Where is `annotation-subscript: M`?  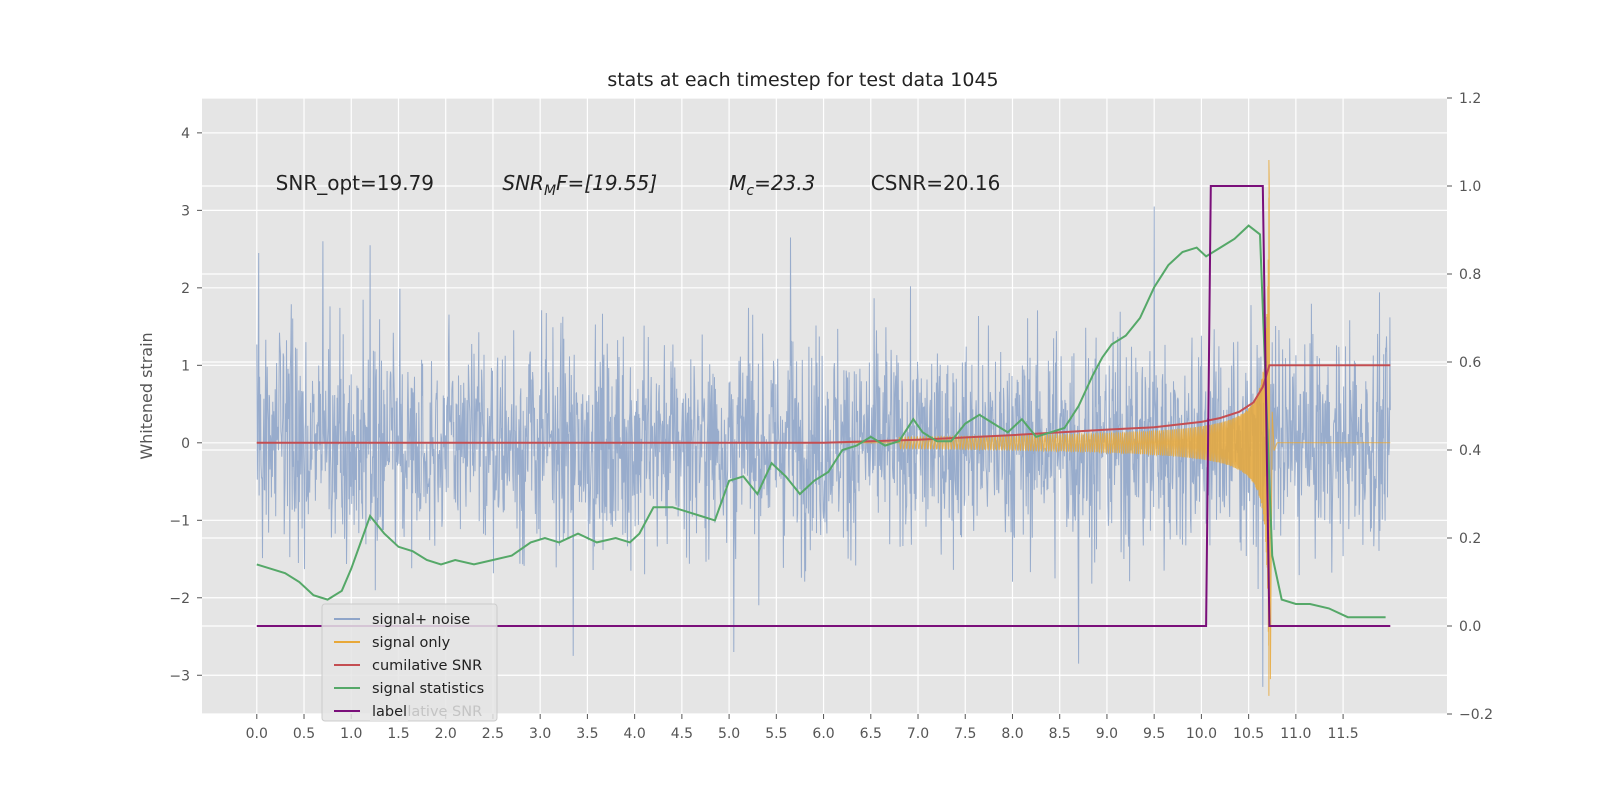
annotation-subscript: M is located at coordinates (550, 191).